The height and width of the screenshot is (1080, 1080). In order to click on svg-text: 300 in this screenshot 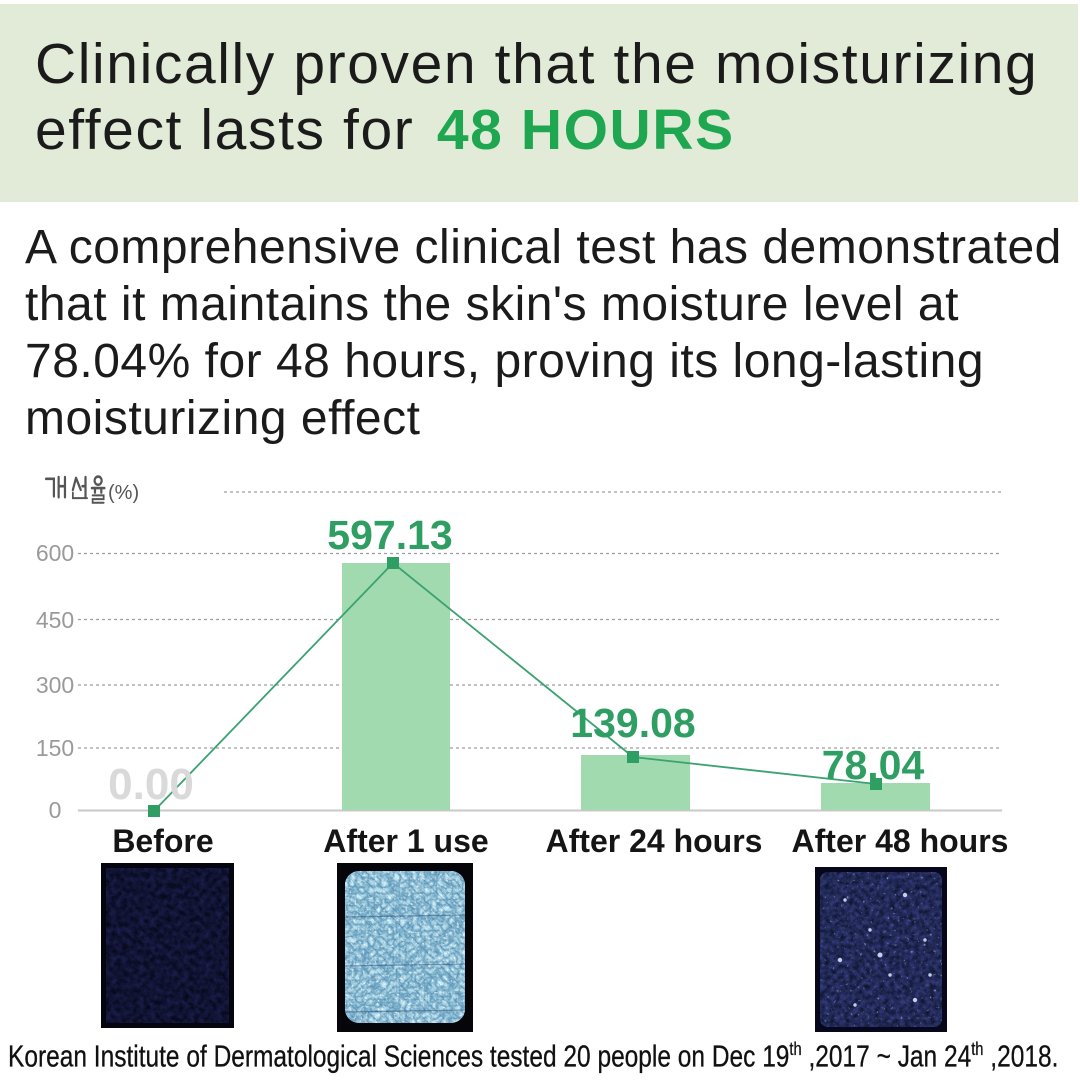, I will do `click(55, 685)`.